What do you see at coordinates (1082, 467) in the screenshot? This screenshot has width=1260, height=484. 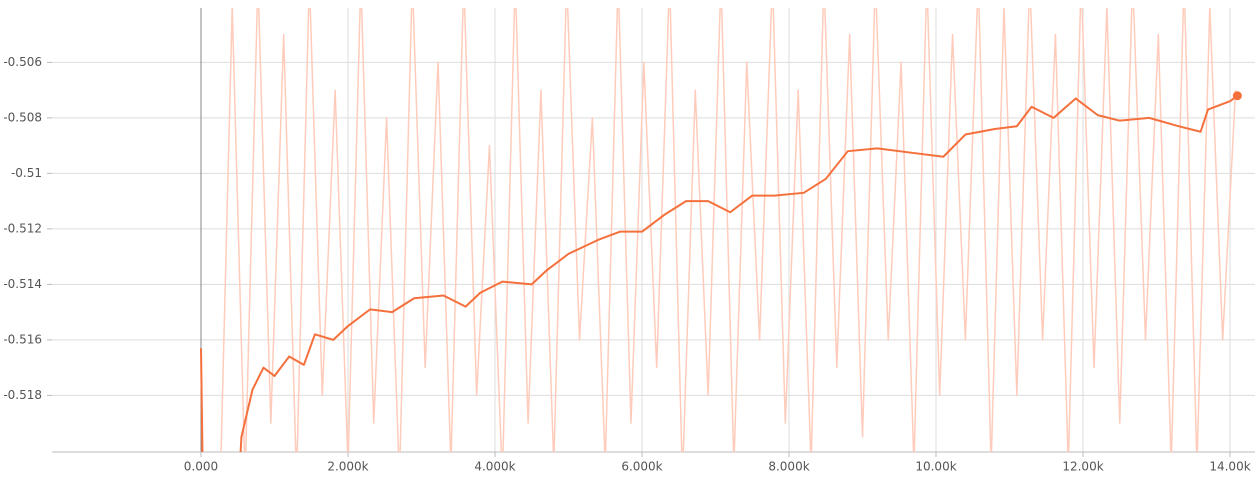 I see `x-tick-label: 12.00k` at bounding box center [1082, 467].